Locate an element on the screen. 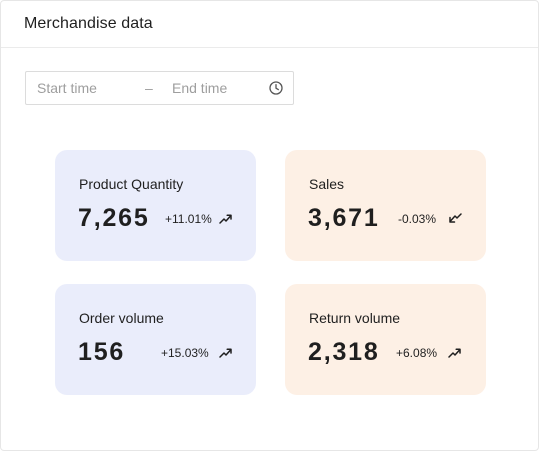  stat-card-change: -0.03% is located at coordinates (417, 219).